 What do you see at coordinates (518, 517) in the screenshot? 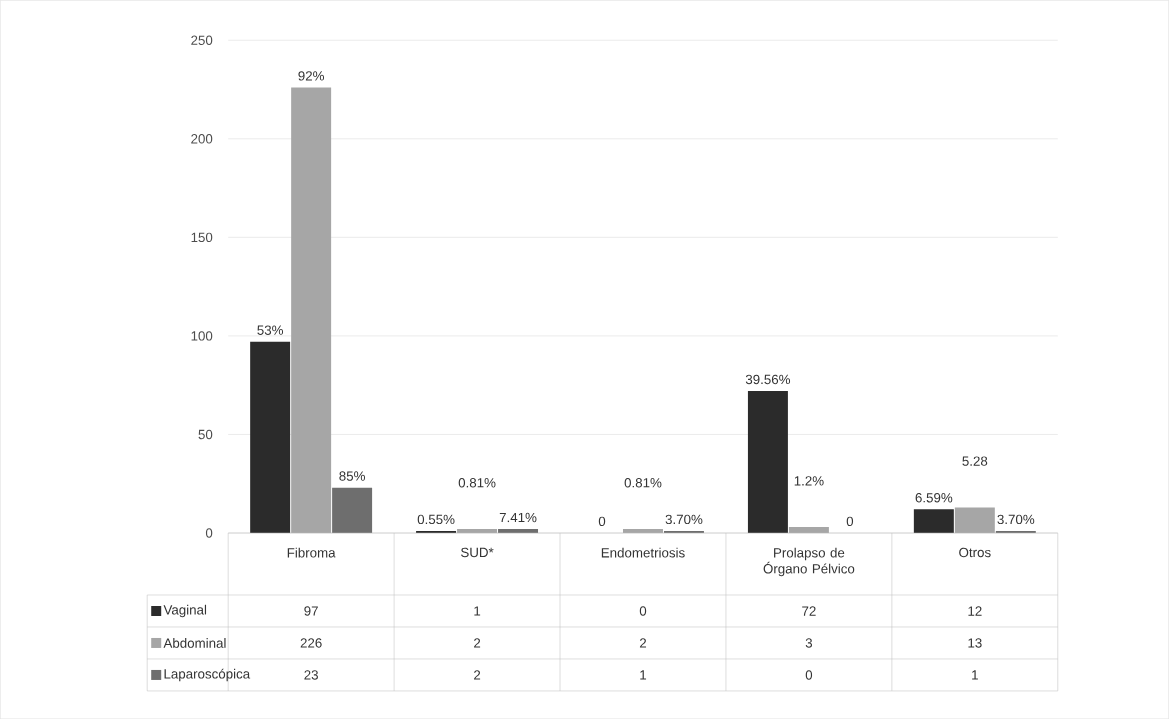
I see `annotation: 7.41%` at bounding box center [518, 517].